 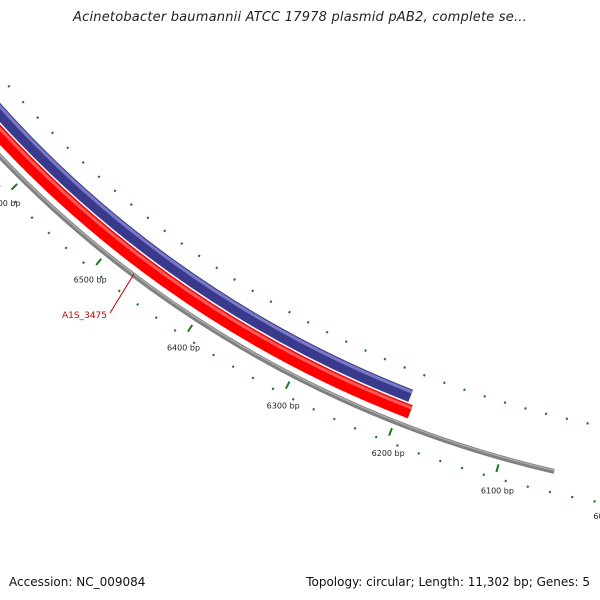 What do you see at coordinates (84, 316) in the screenshot?
I see `gene-label-a1s-3475: A1S_3475` at bounding box center [84, 316].